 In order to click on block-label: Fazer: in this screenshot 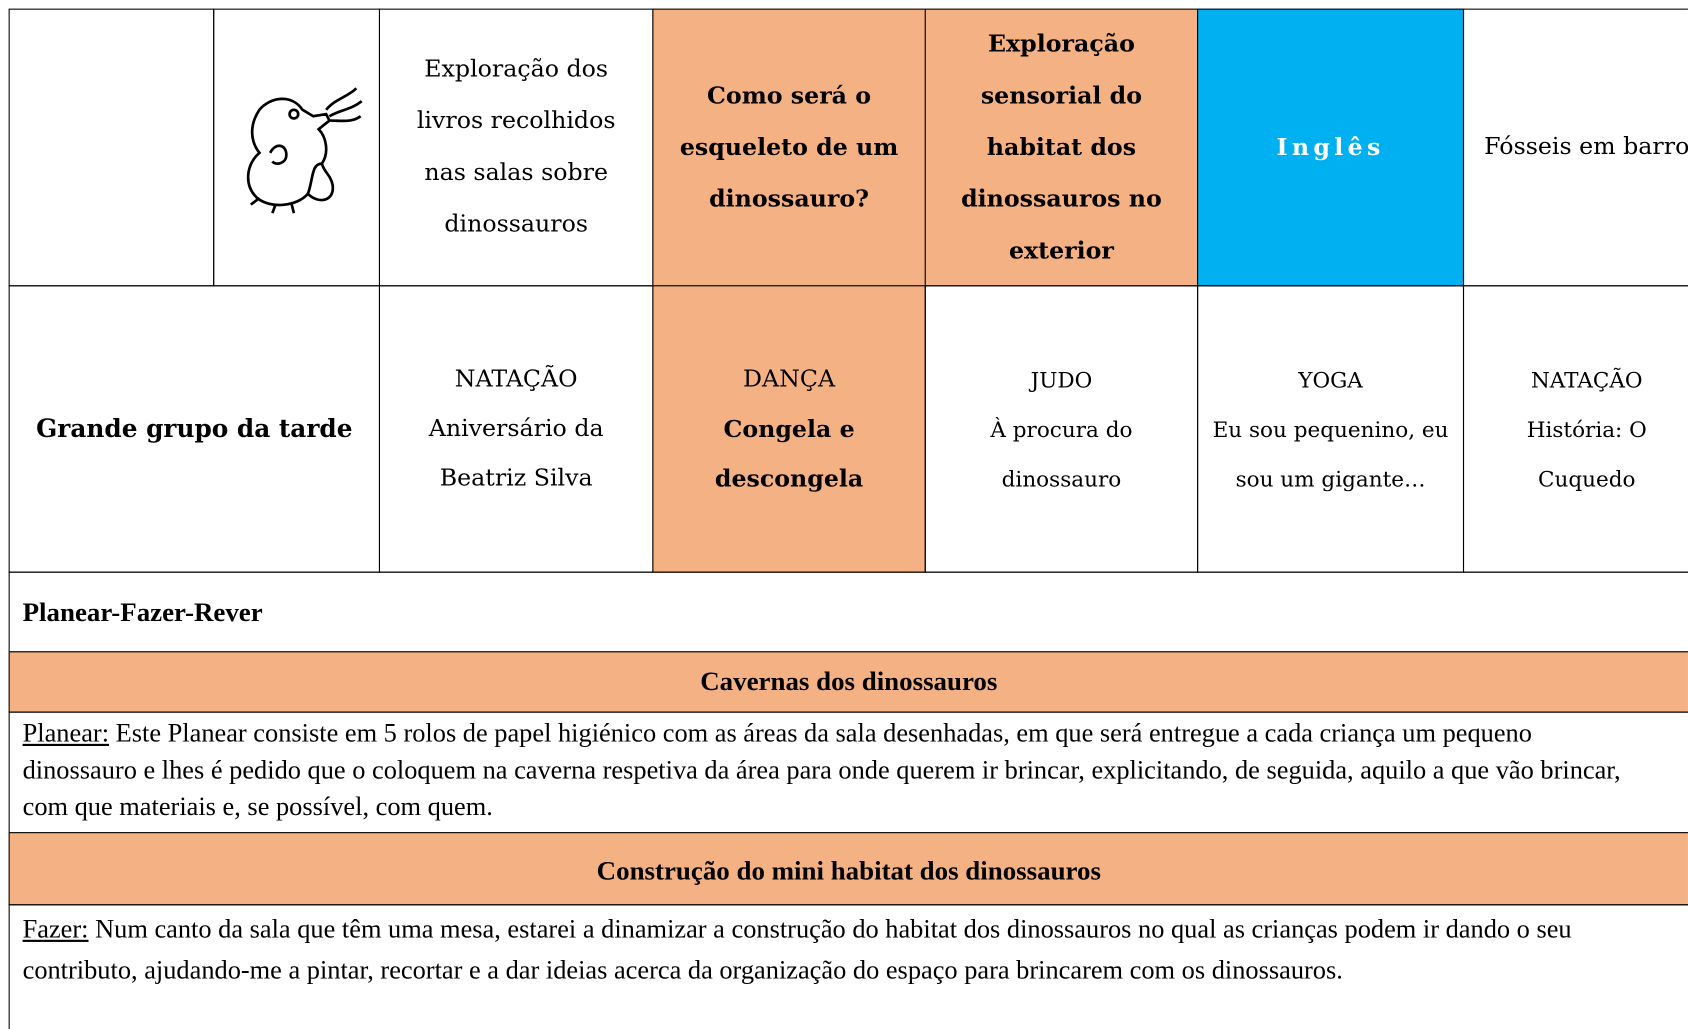, I will do `click(55, 930)`.